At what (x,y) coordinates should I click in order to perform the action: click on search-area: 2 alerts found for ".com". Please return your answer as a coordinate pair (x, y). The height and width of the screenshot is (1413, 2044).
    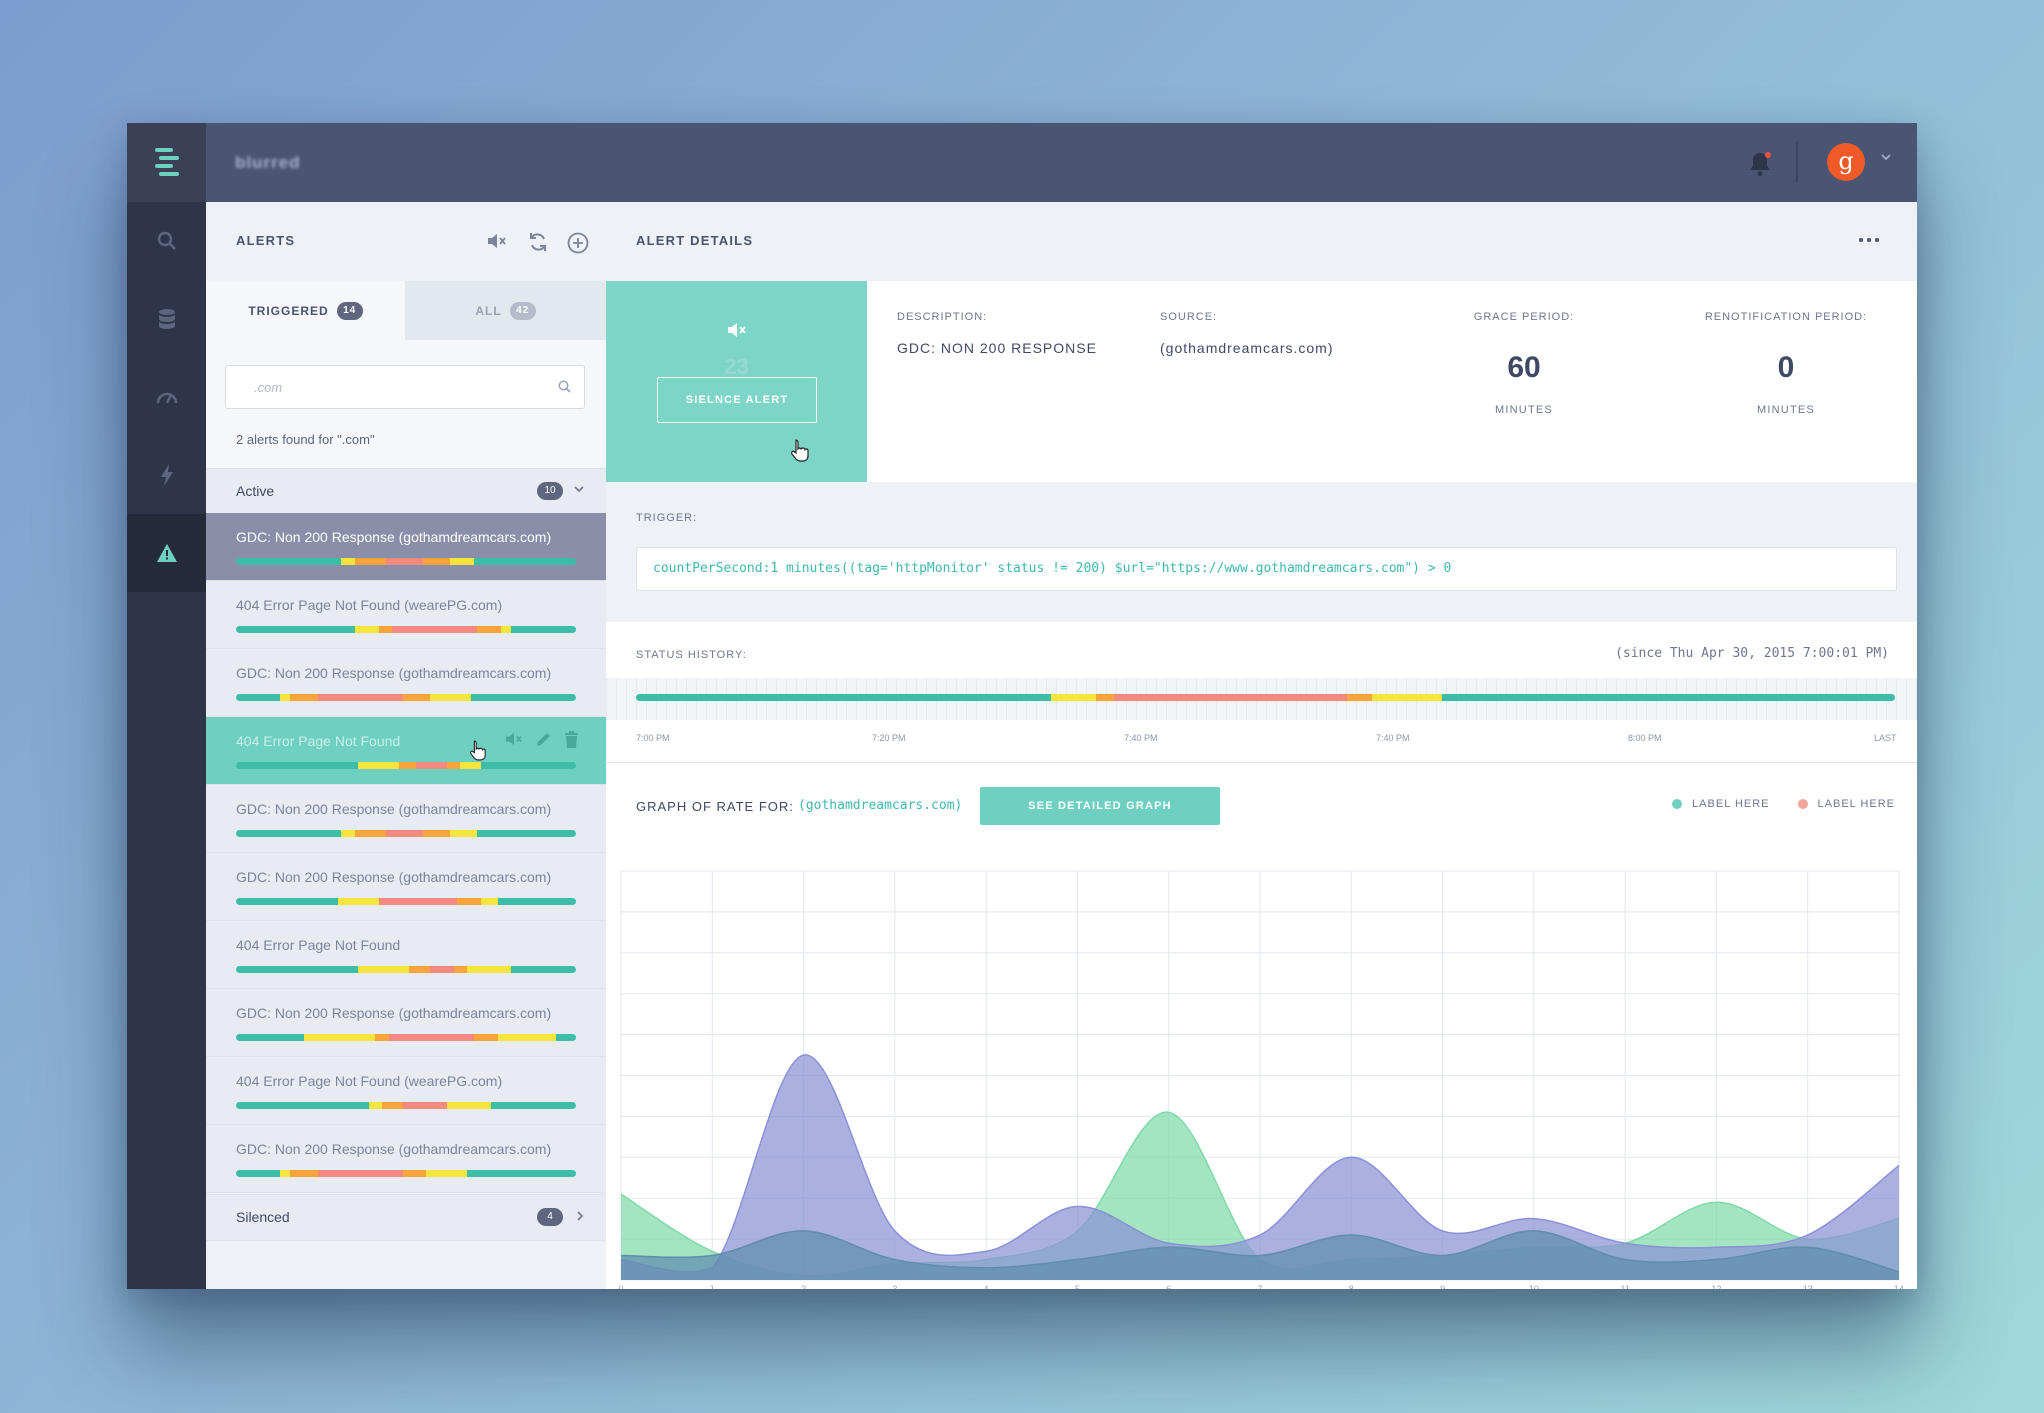
    Looking at the image, I should click on (406, 404).